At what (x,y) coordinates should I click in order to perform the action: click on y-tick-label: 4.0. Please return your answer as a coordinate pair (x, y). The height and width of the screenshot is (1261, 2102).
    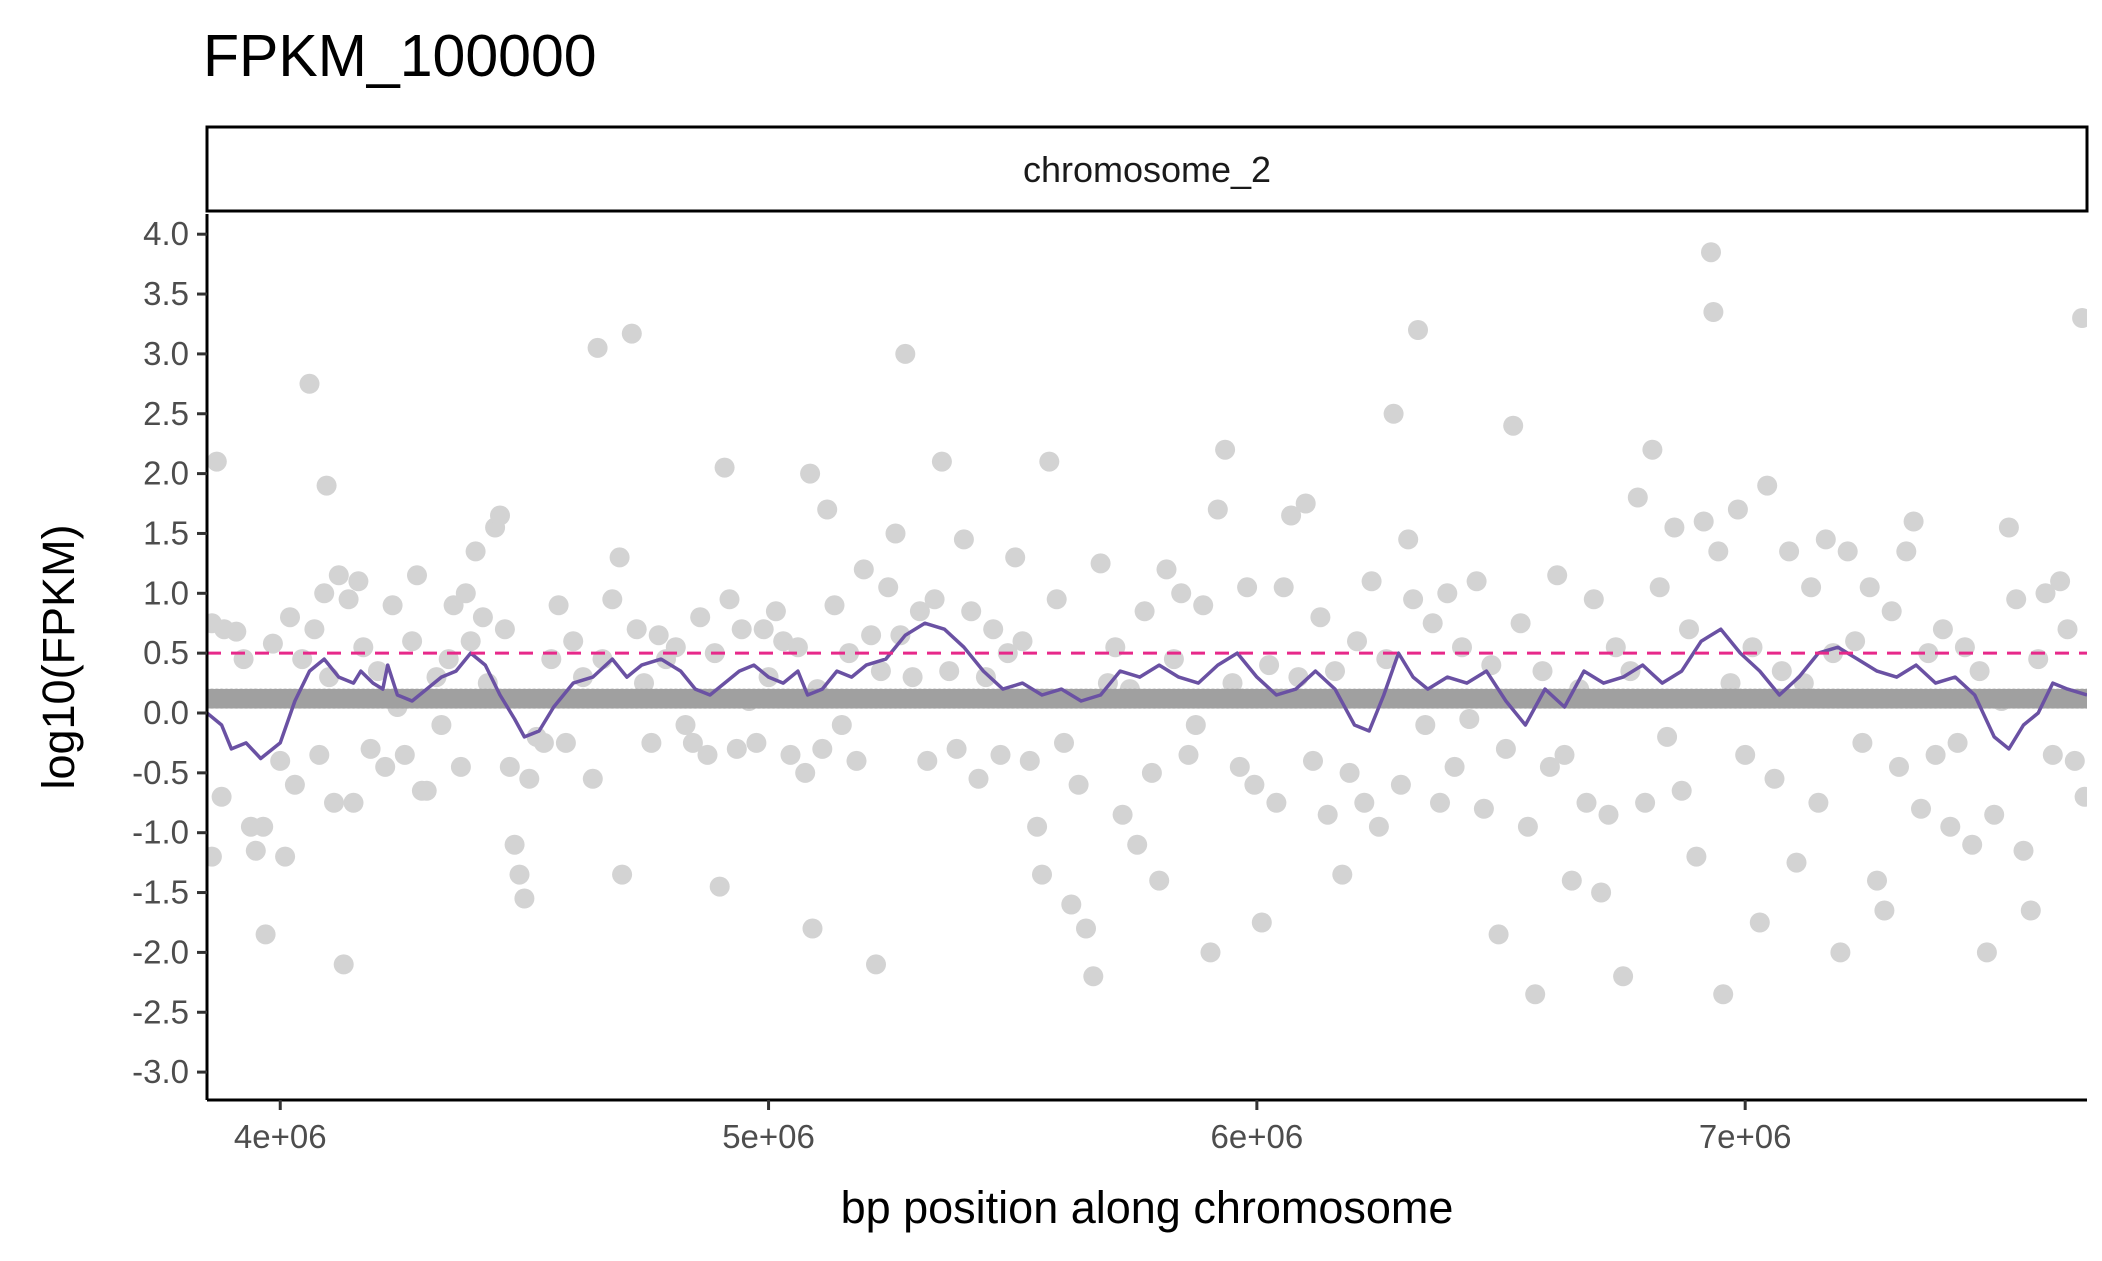
    Looking at the image, I should click on (166, 233).